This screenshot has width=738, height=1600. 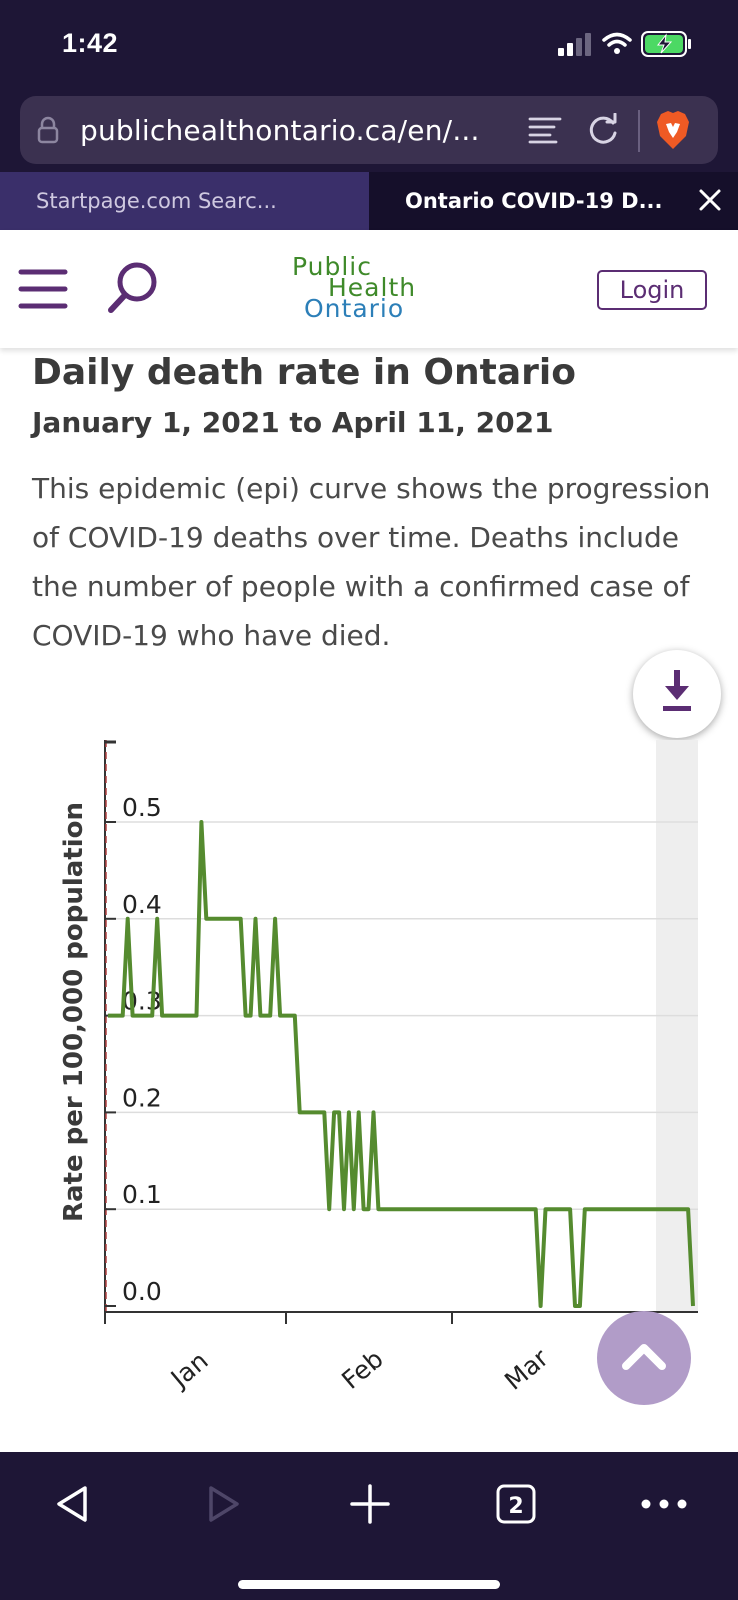 I want to click on more-options-icon, so click(x=664, y=1504).